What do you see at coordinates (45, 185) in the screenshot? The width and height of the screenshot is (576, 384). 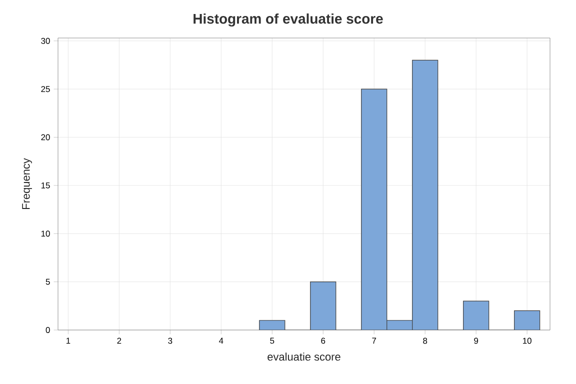 I see `y-tick-label: 15` at bounding box center [45, 185].